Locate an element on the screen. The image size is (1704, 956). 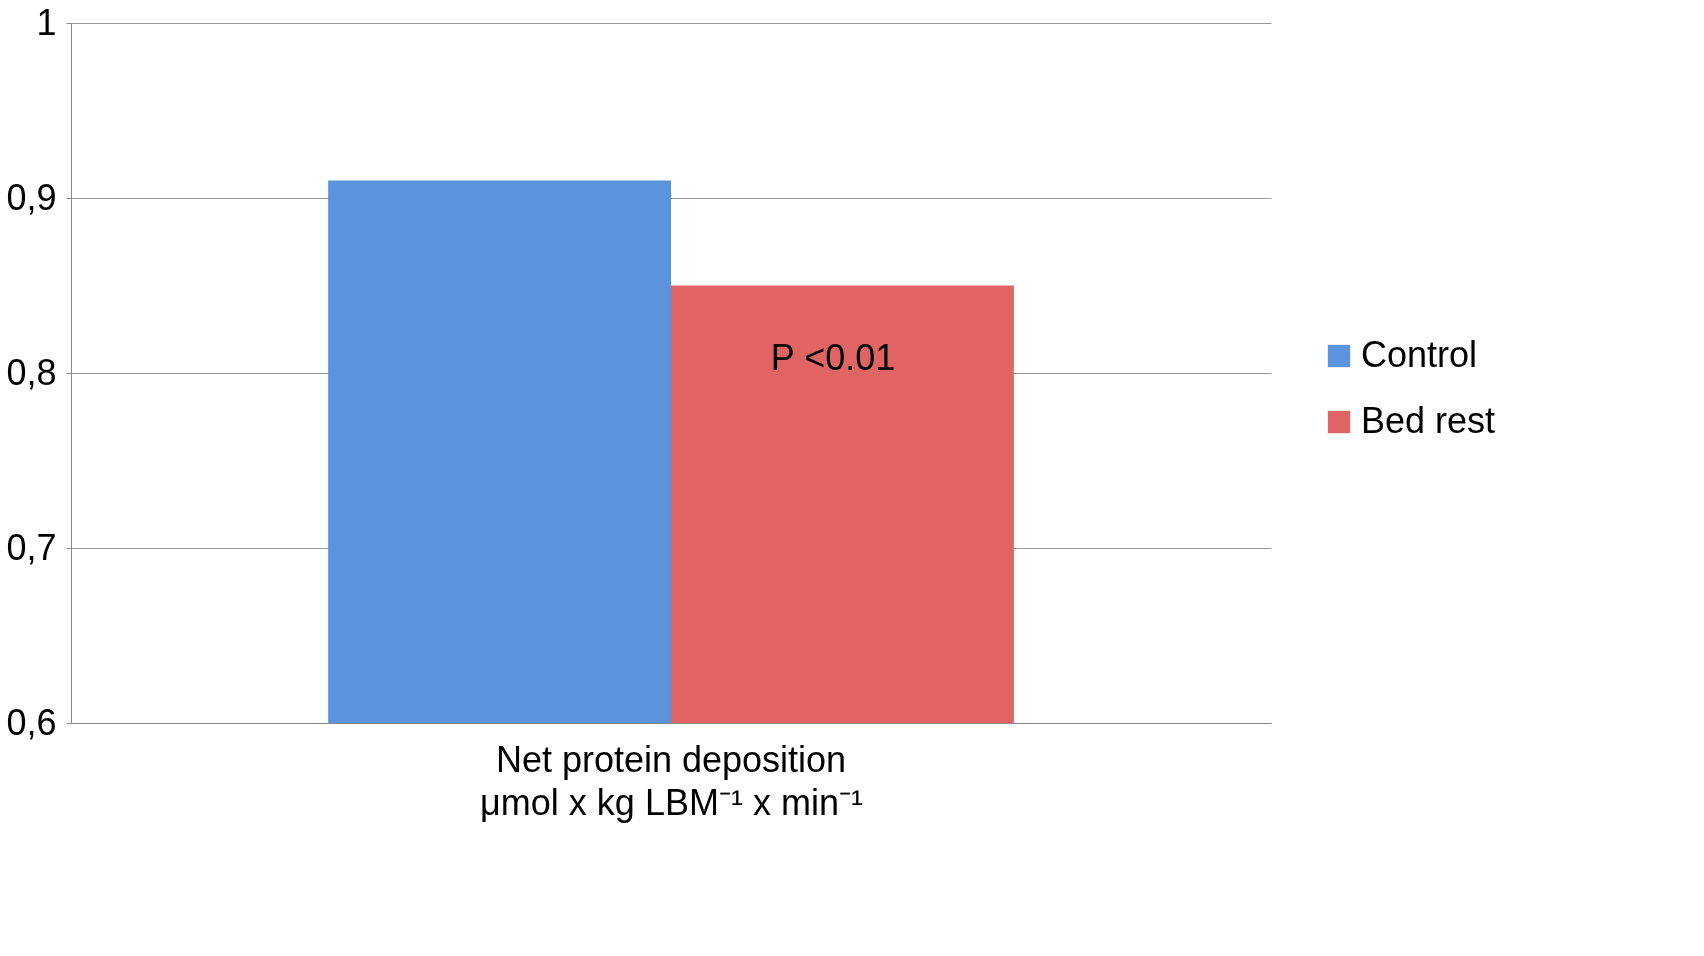
legend-label: Control is located at coordinates (1419, 354).